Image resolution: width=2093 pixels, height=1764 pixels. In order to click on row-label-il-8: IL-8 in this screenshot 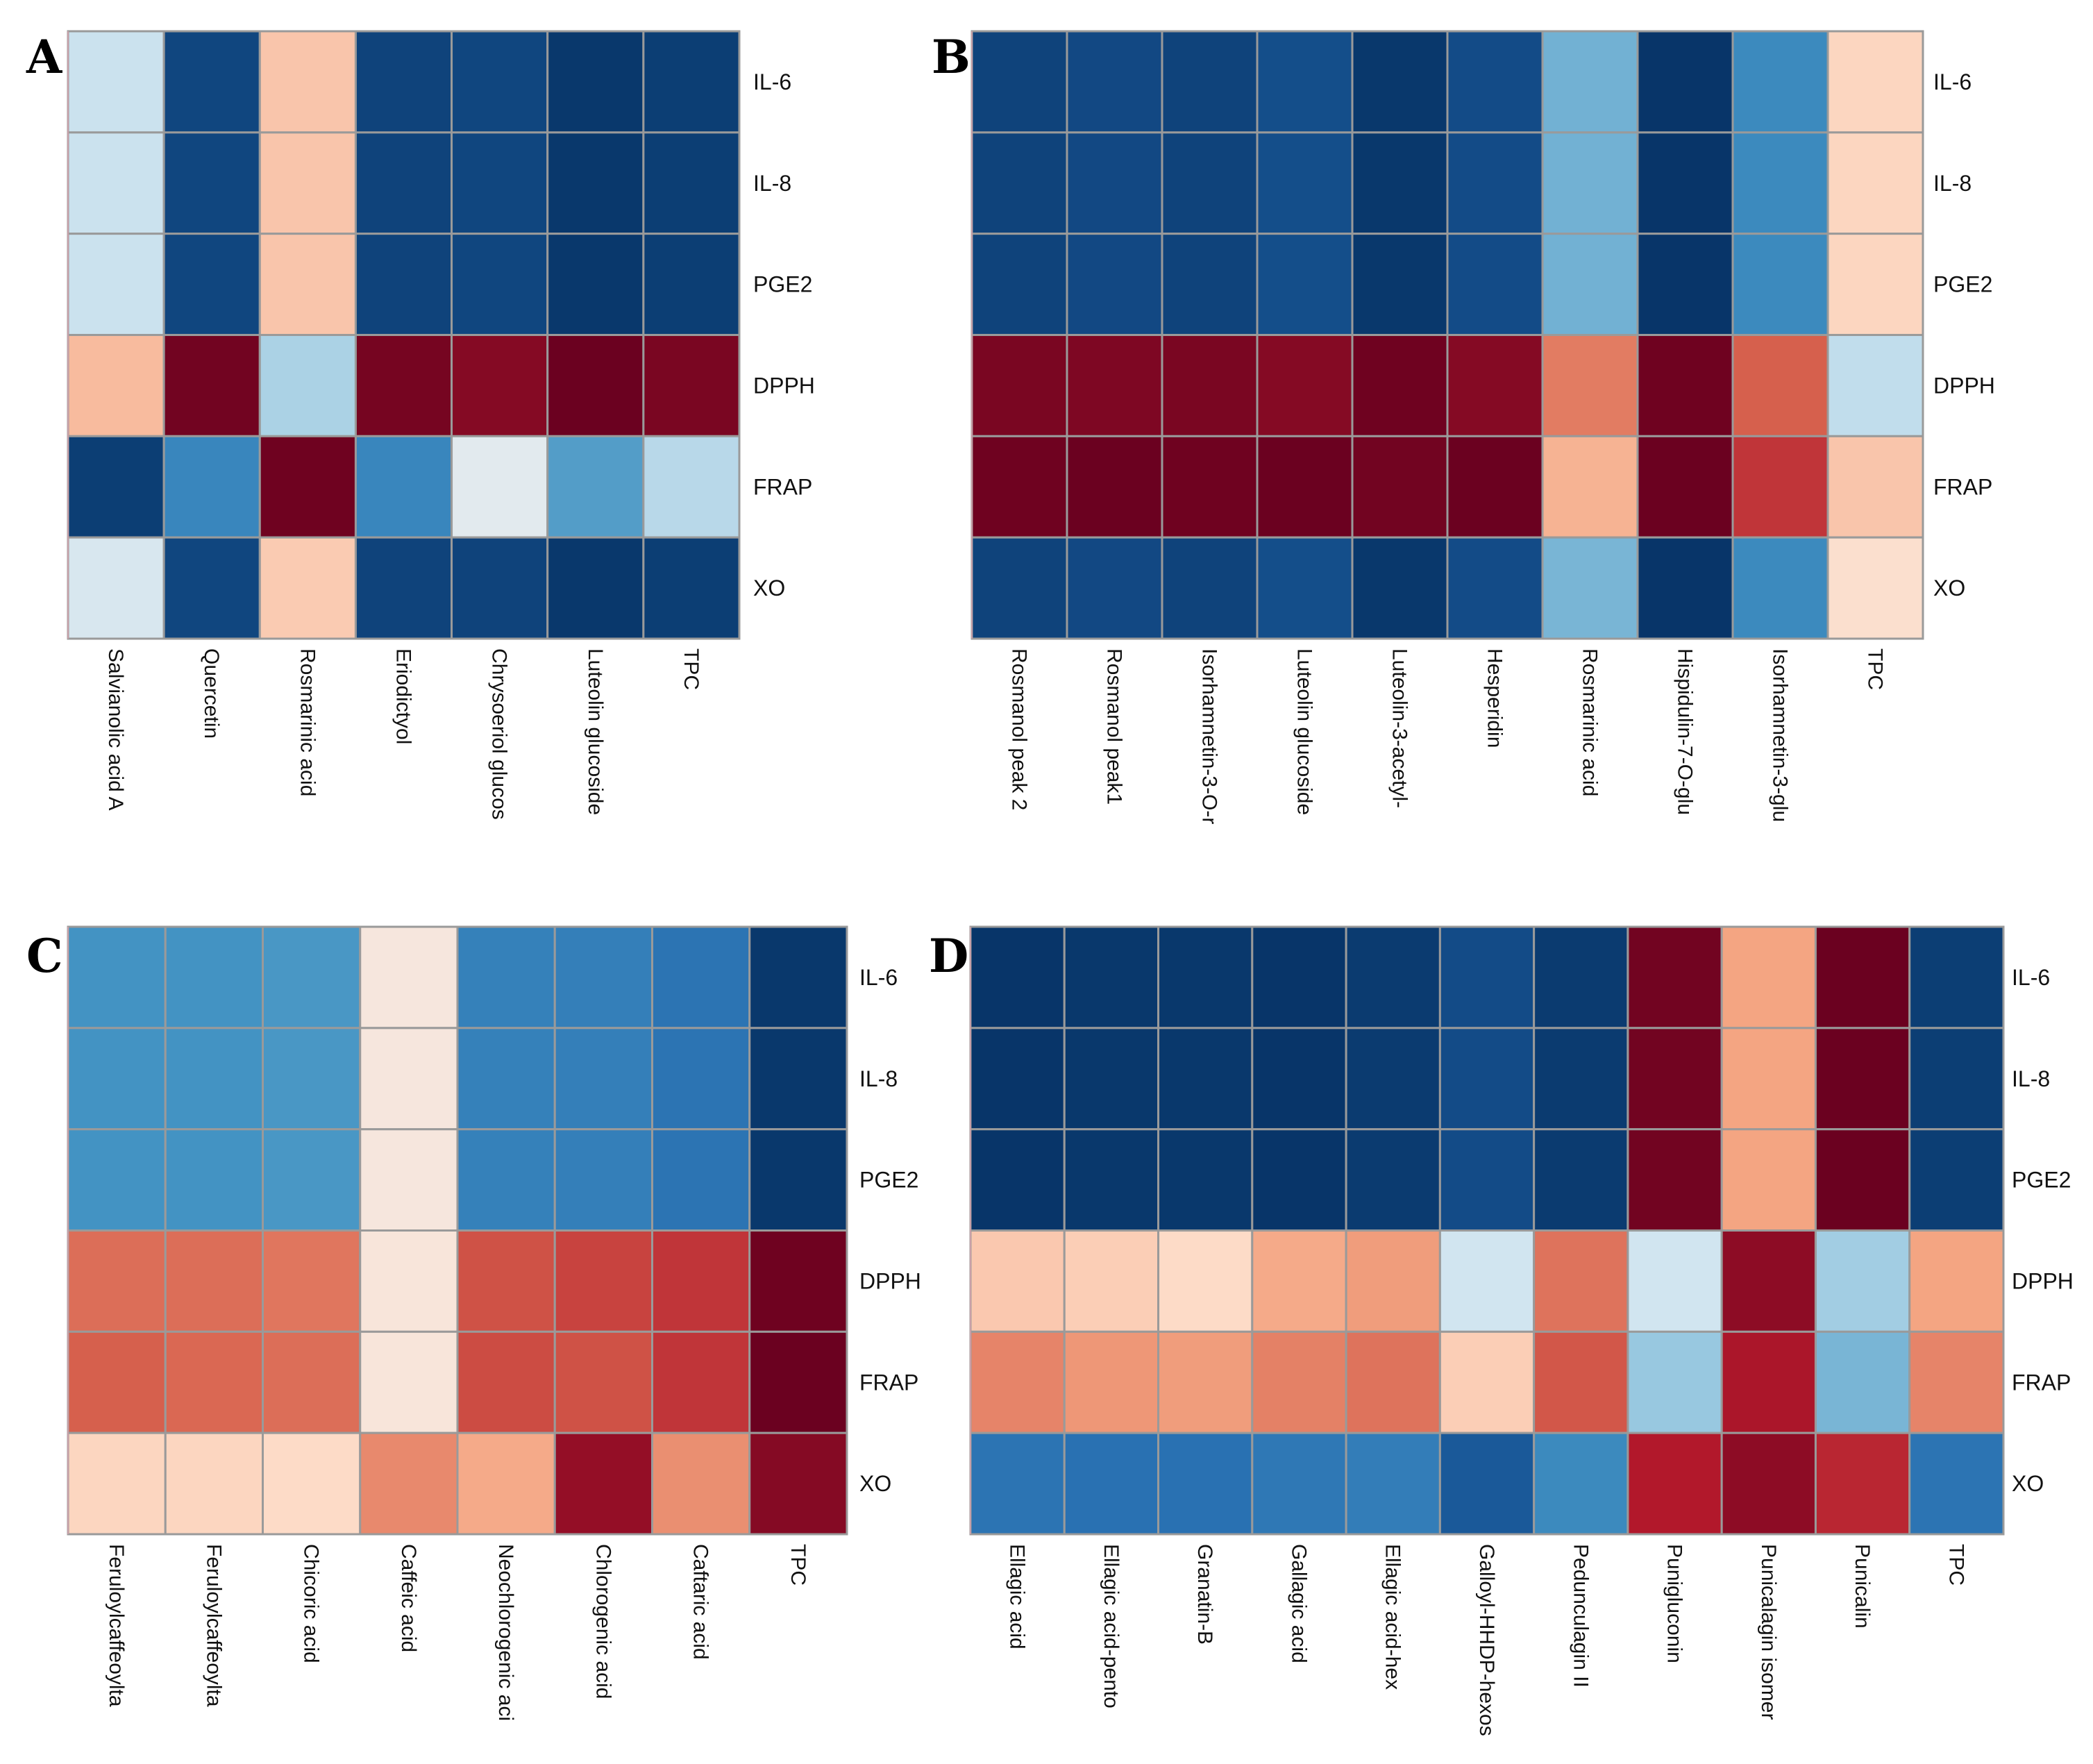, I will do `click(2031, 1078)`.